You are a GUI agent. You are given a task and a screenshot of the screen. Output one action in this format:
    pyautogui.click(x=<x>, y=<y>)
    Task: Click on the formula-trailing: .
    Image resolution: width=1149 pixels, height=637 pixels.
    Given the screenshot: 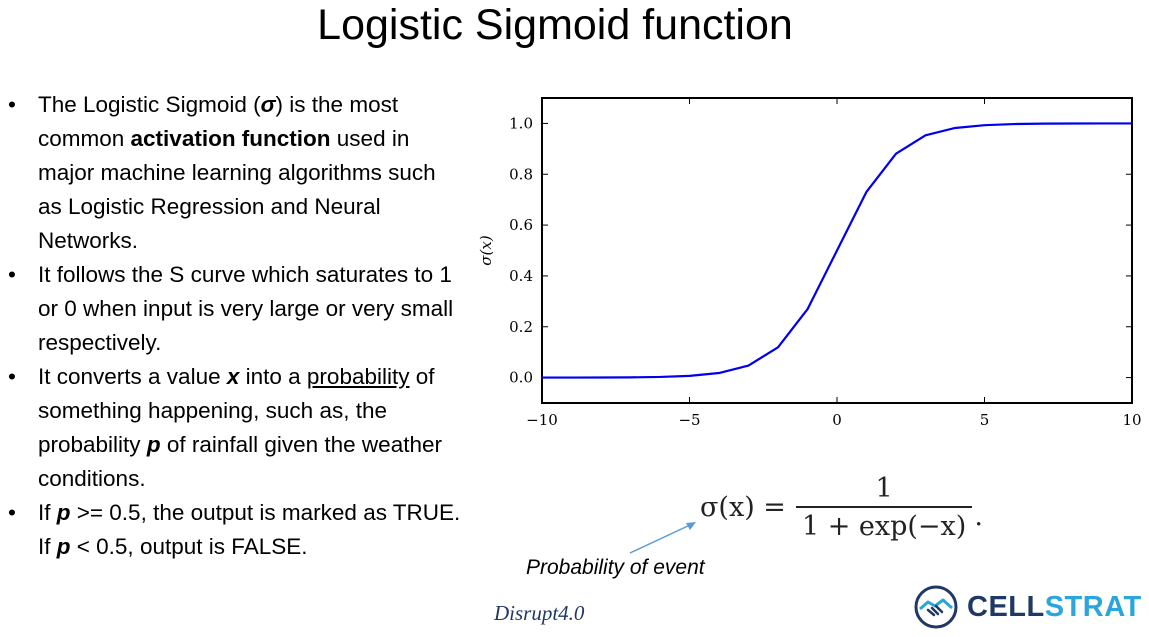 What is the action you would take?
    pyautogui.click(x=978, y=516)
    